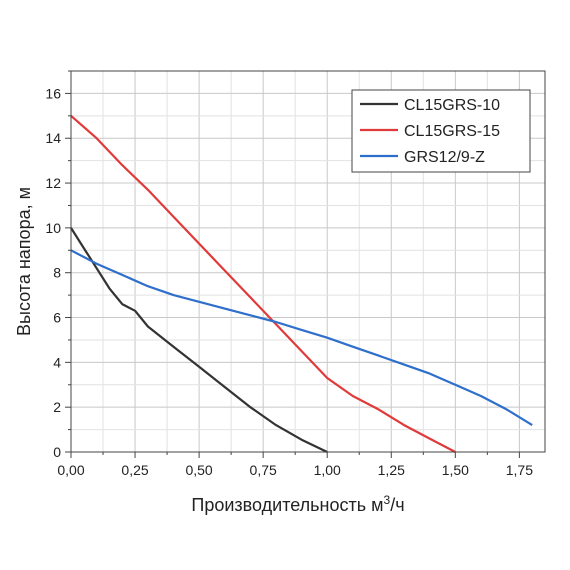  Describe the element at coordinates (444, 157) in the screenshot. I see `legend-label: GRS12/9-Z` at that location.